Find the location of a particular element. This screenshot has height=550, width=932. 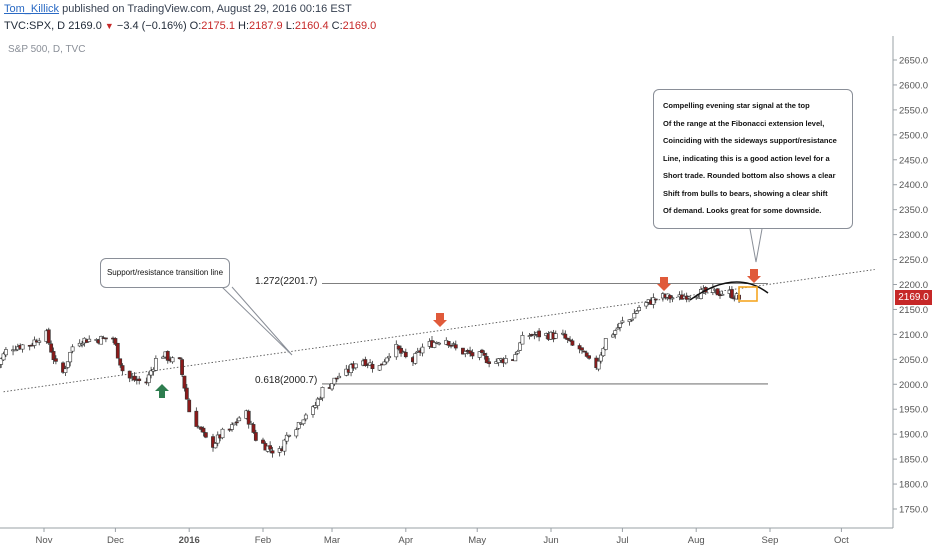

x-tick-label: Oct is located at coordinates (841, 540).